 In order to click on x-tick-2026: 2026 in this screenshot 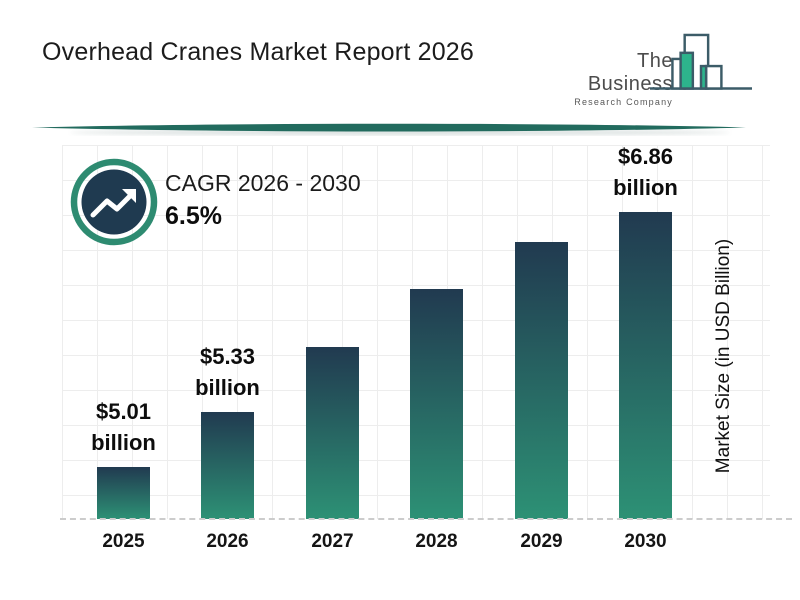, I will do `click(227, 541)`.